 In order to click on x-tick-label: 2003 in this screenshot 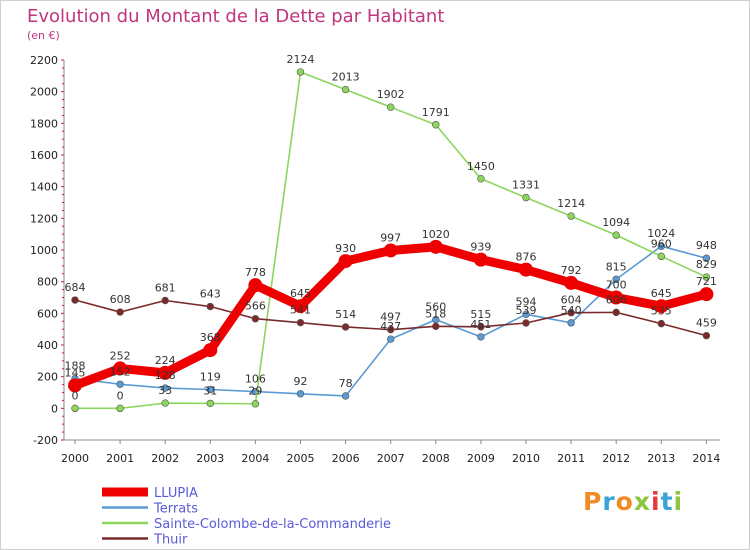, I will do `click(210, 458)`.